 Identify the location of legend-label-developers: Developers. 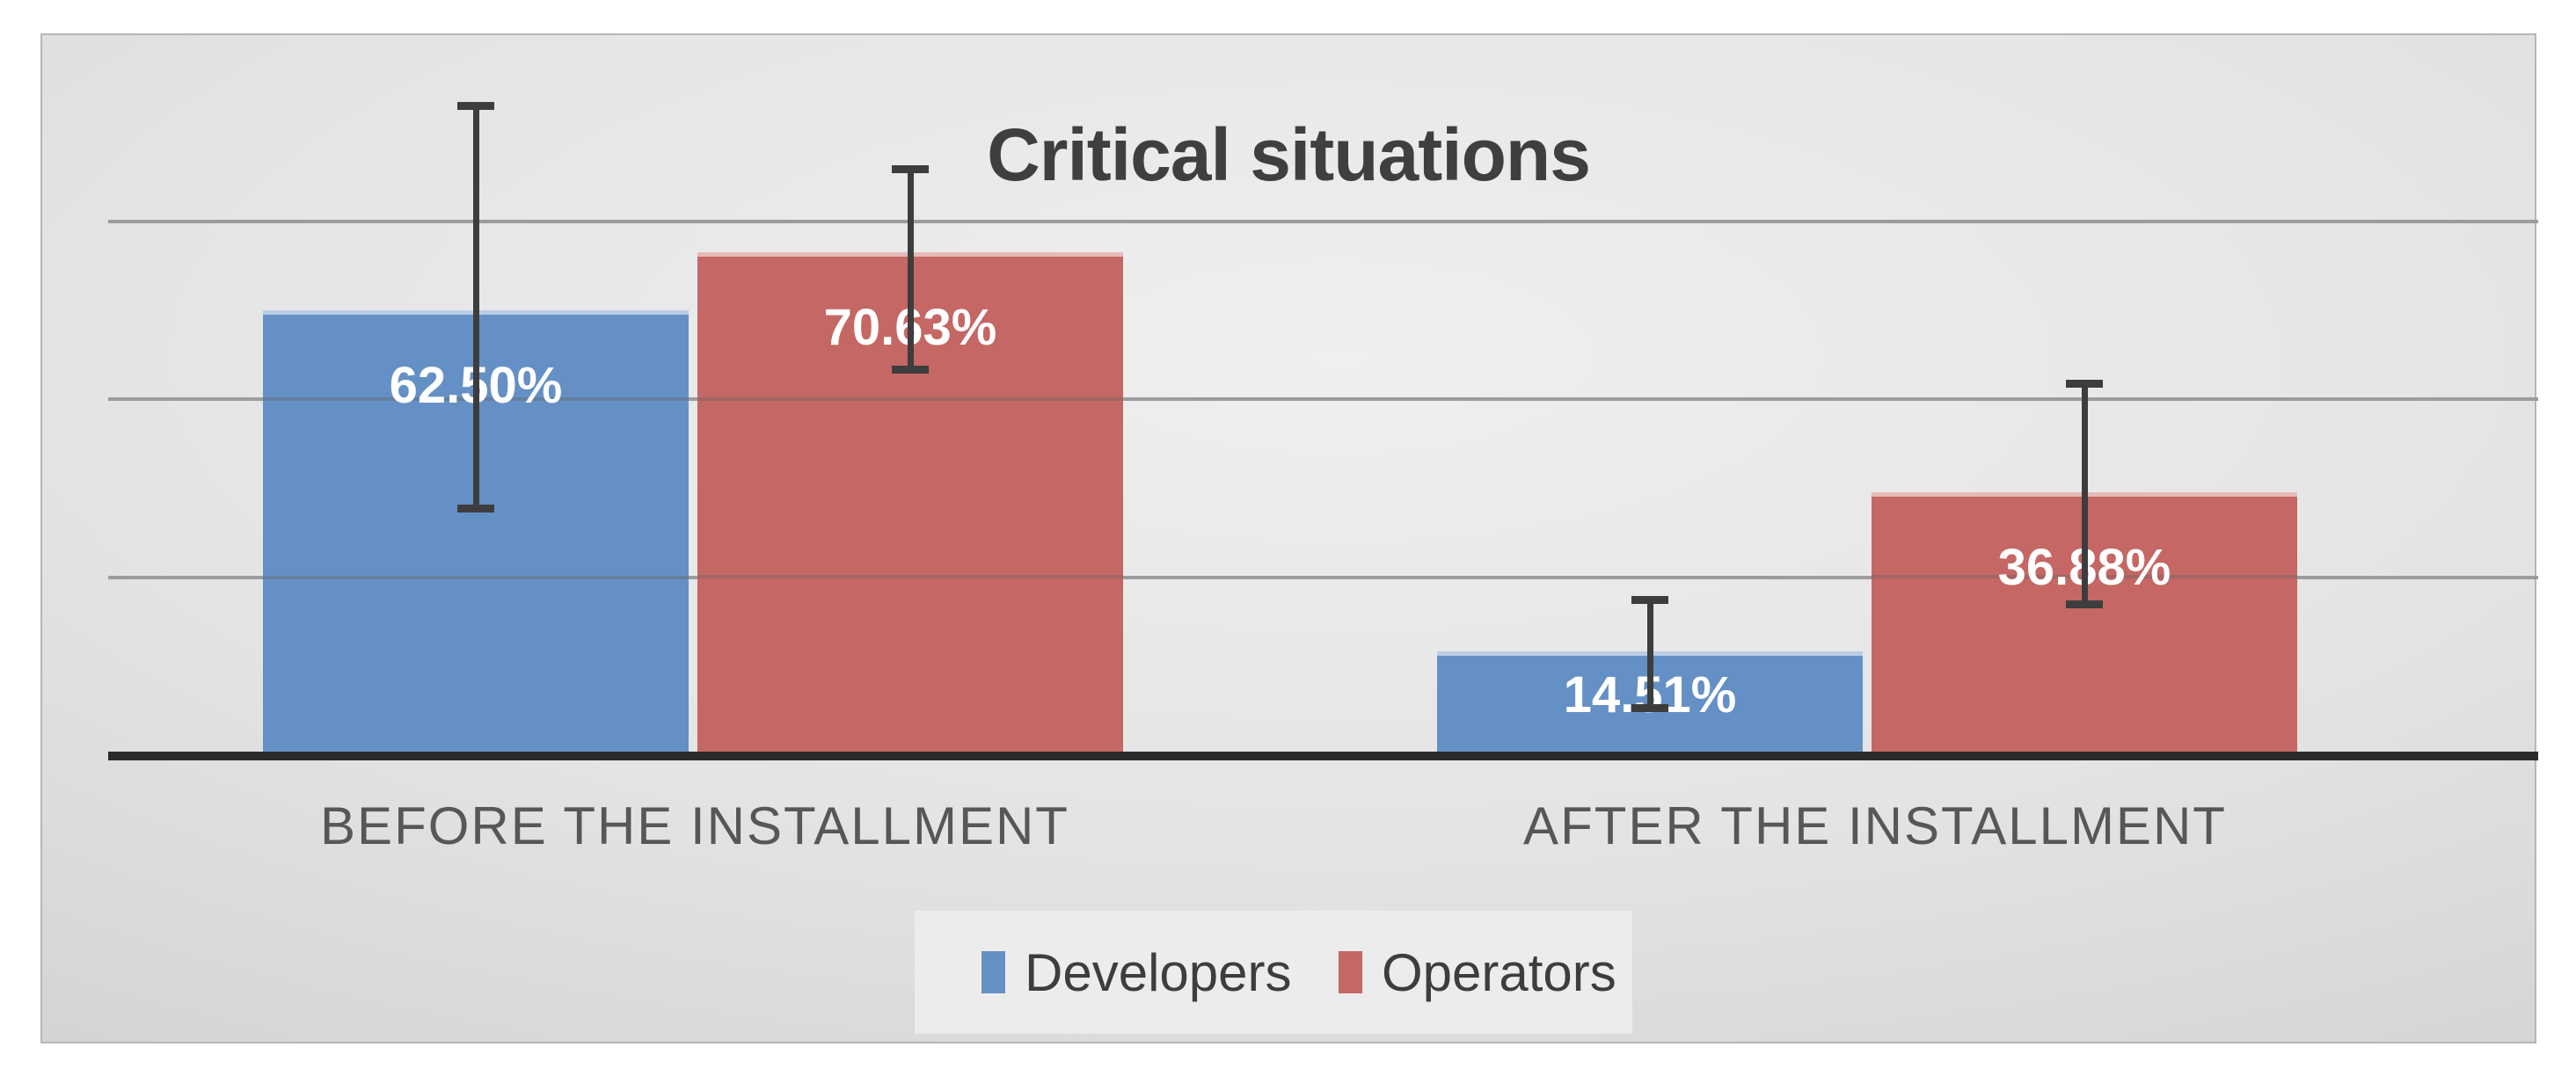
(1158, 972).